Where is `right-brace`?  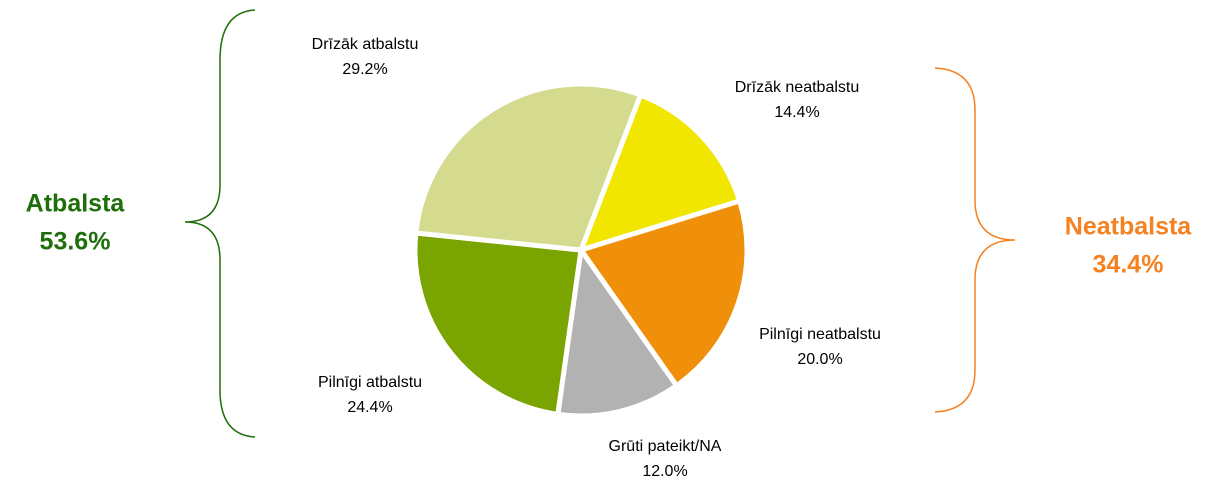
right-brace is located at coordinates (975, 240).